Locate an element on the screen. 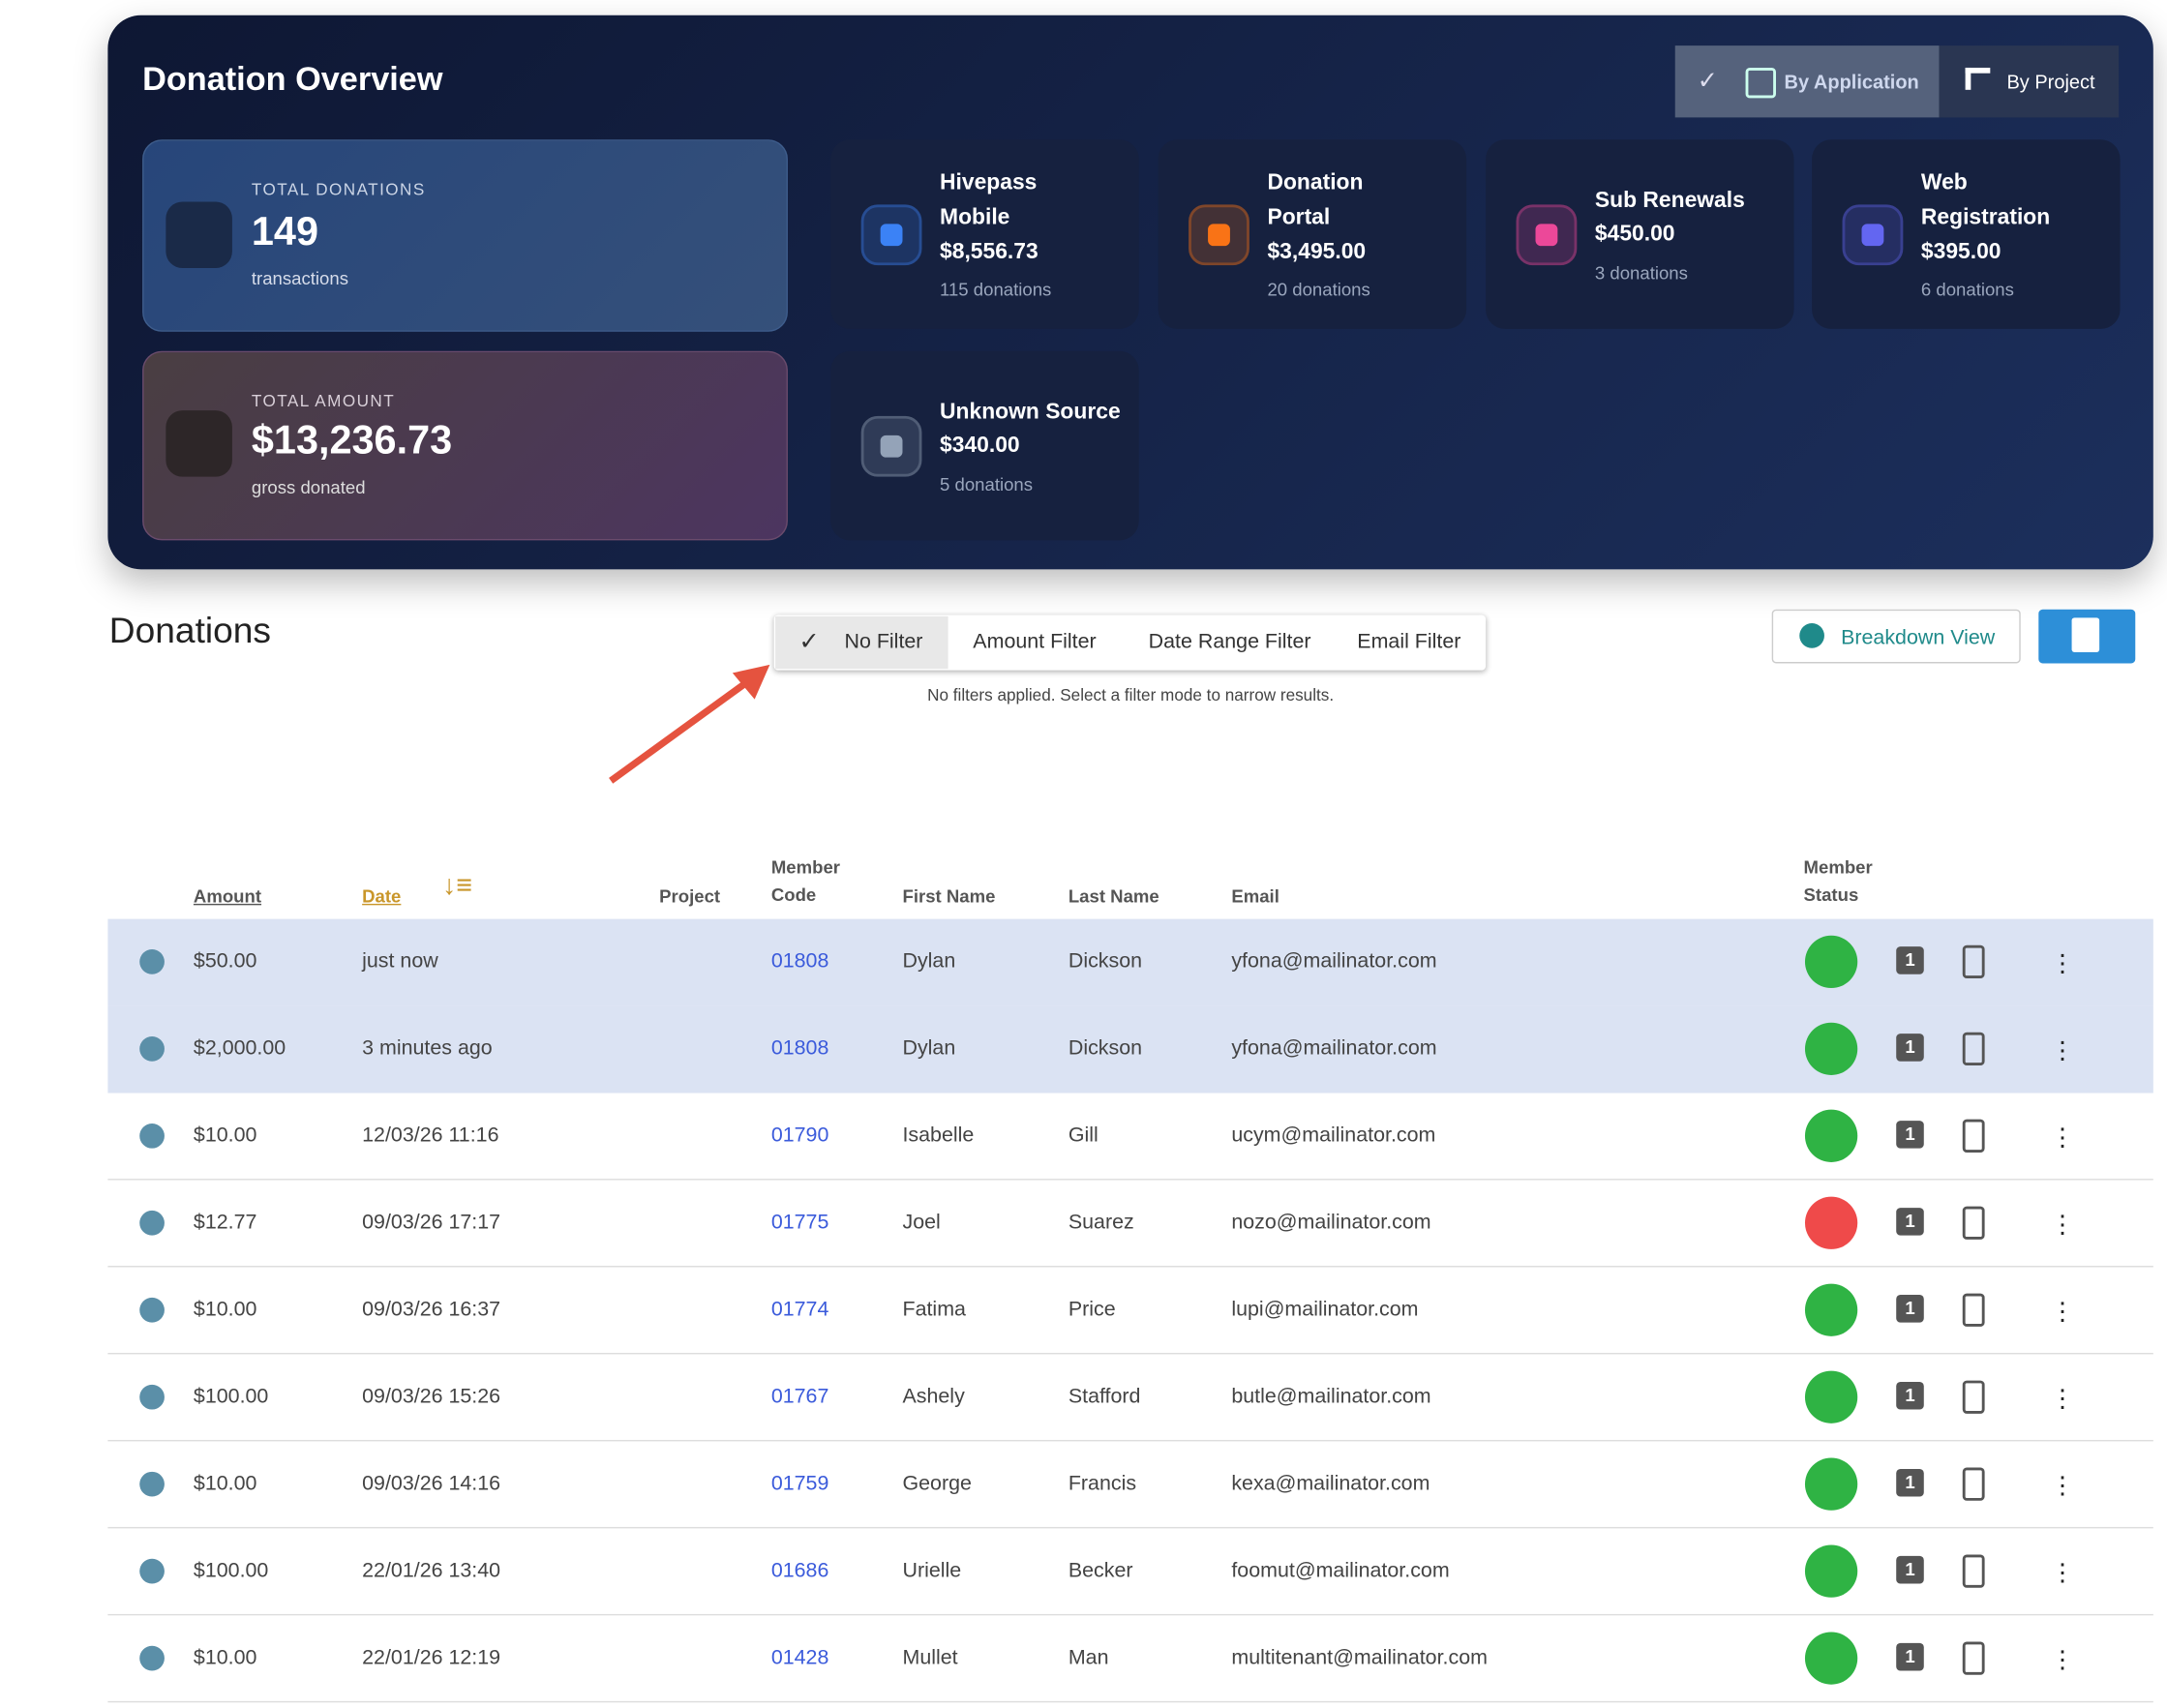 This screenshot has width=2167, height=1708. arrow-line is located at coordinates (679, 731).